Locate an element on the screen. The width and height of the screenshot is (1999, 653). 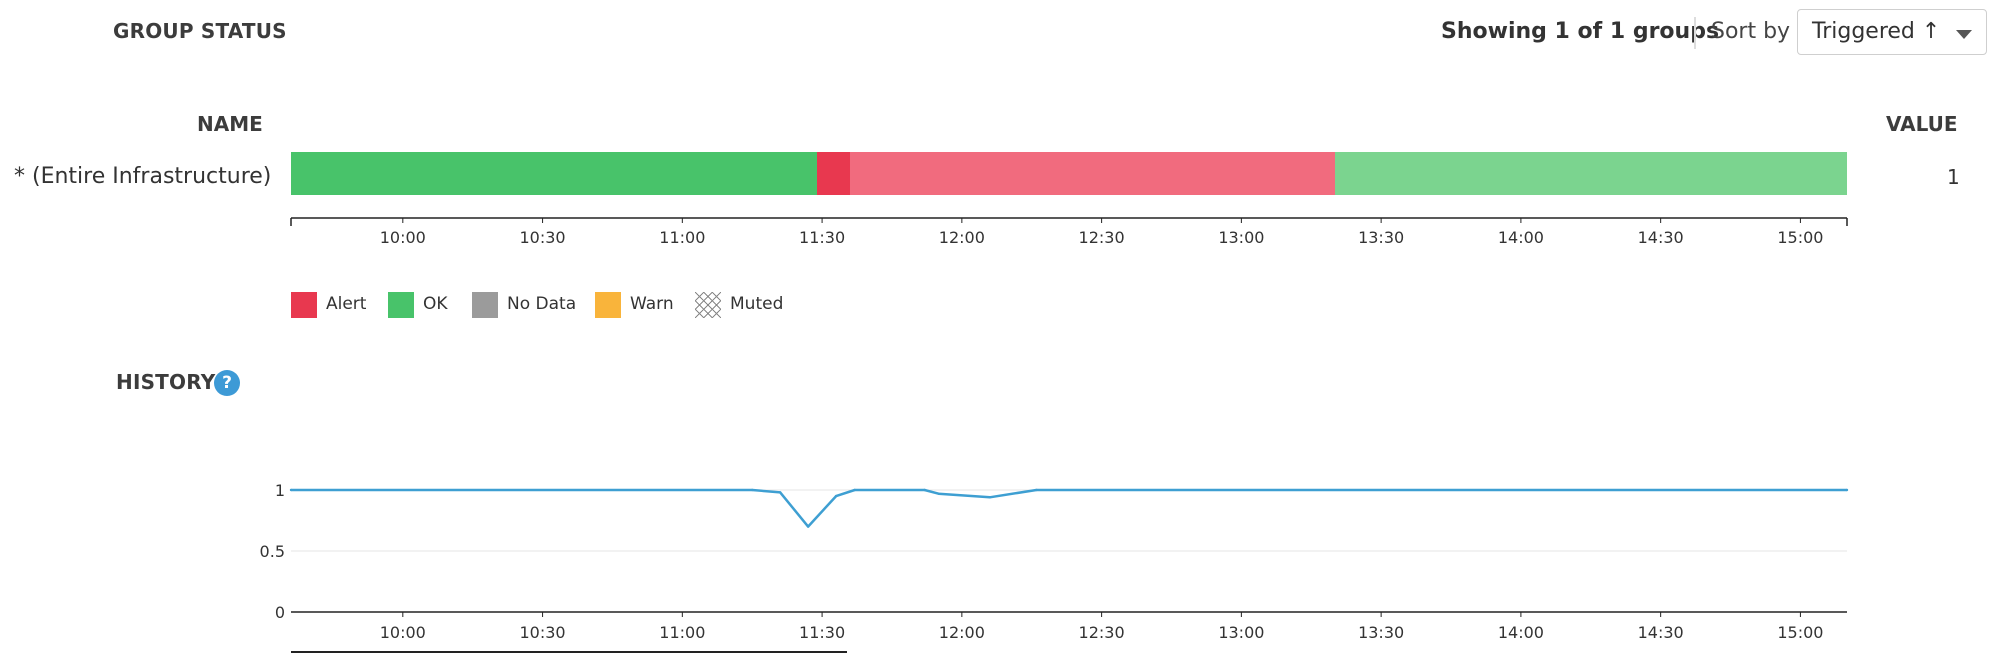
history-y-tick-label: 0 is located at coordinates (280, 612).